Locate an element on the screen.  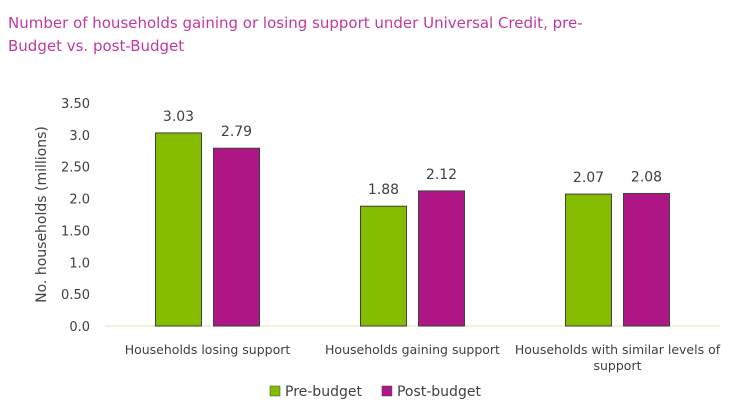
data-label: 2.07 is located at coordinates (588, 178).